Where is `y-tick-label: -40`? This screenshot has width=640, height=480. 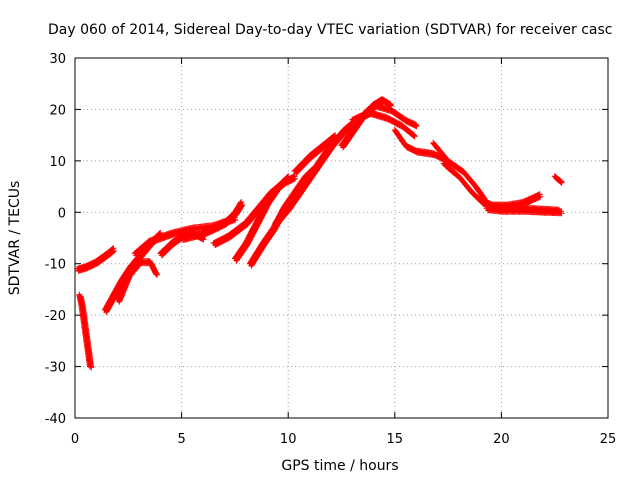
y-tick-label: -40 is located at coordinates (55, 419).